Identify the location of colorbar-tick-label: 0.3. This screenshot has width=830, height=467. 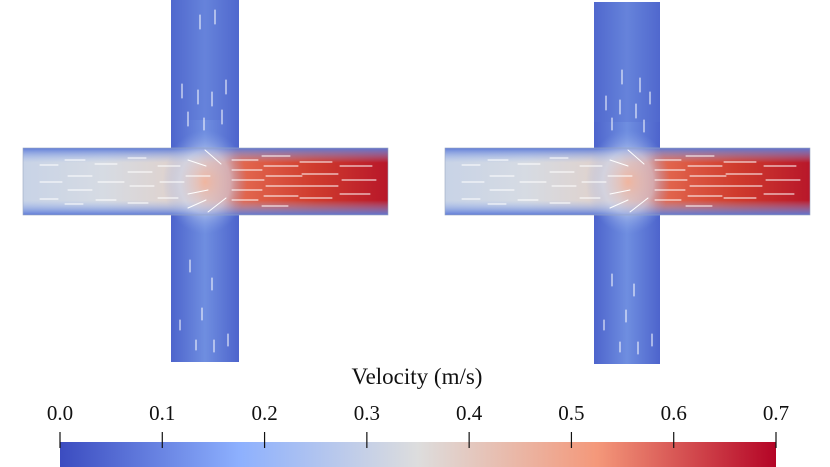
(367, 413).